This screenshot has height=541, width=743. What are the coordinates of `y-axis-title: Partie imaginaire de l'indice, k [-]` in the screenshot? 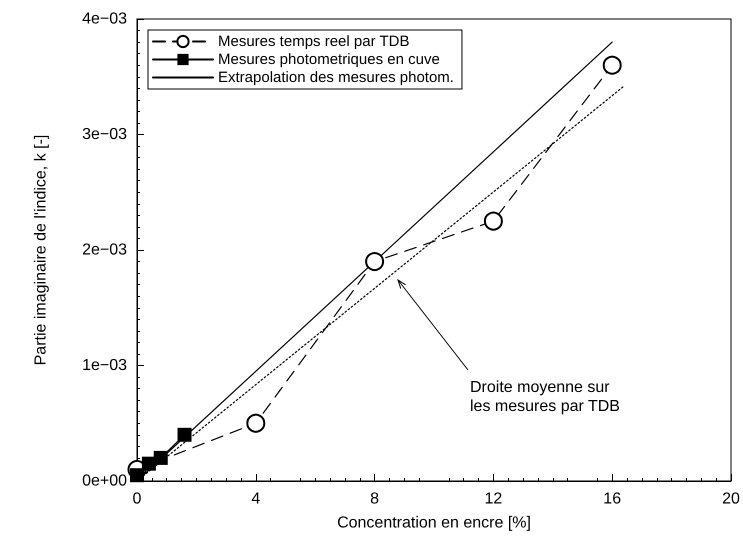 It's located at (41, 250).